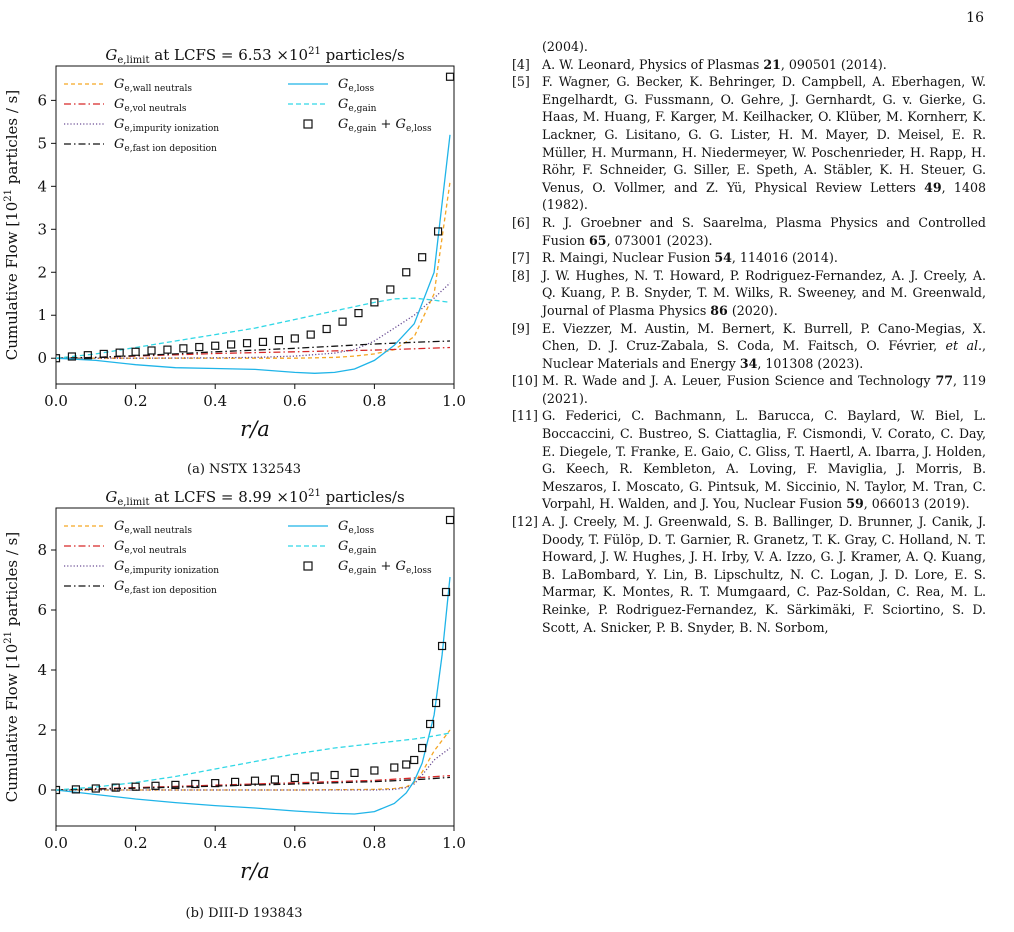 This screenshot has width=1014, height=932. Describe the element at coordinates (598, 240) in the screenshot. I see `reference-volume: 65` at that location.